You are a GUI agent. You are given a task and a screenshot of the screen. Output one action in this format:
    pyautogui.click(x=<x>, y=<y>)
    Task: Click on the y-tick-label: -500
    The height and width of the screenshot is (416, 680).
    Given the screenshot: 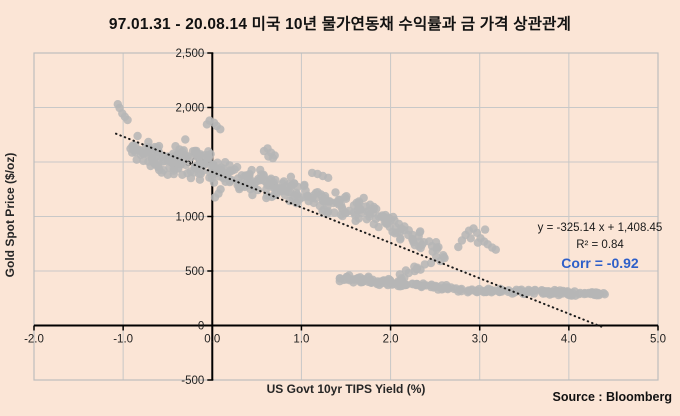 What is the action you would take?
    pyautogui.click(x=192, y=381)
    